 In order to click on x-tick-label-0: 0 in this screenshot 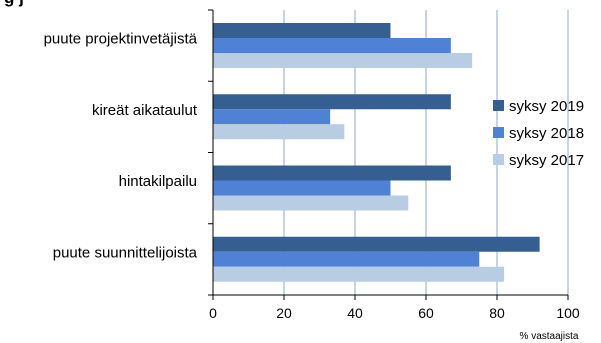, I will do `click(213, 313)`.